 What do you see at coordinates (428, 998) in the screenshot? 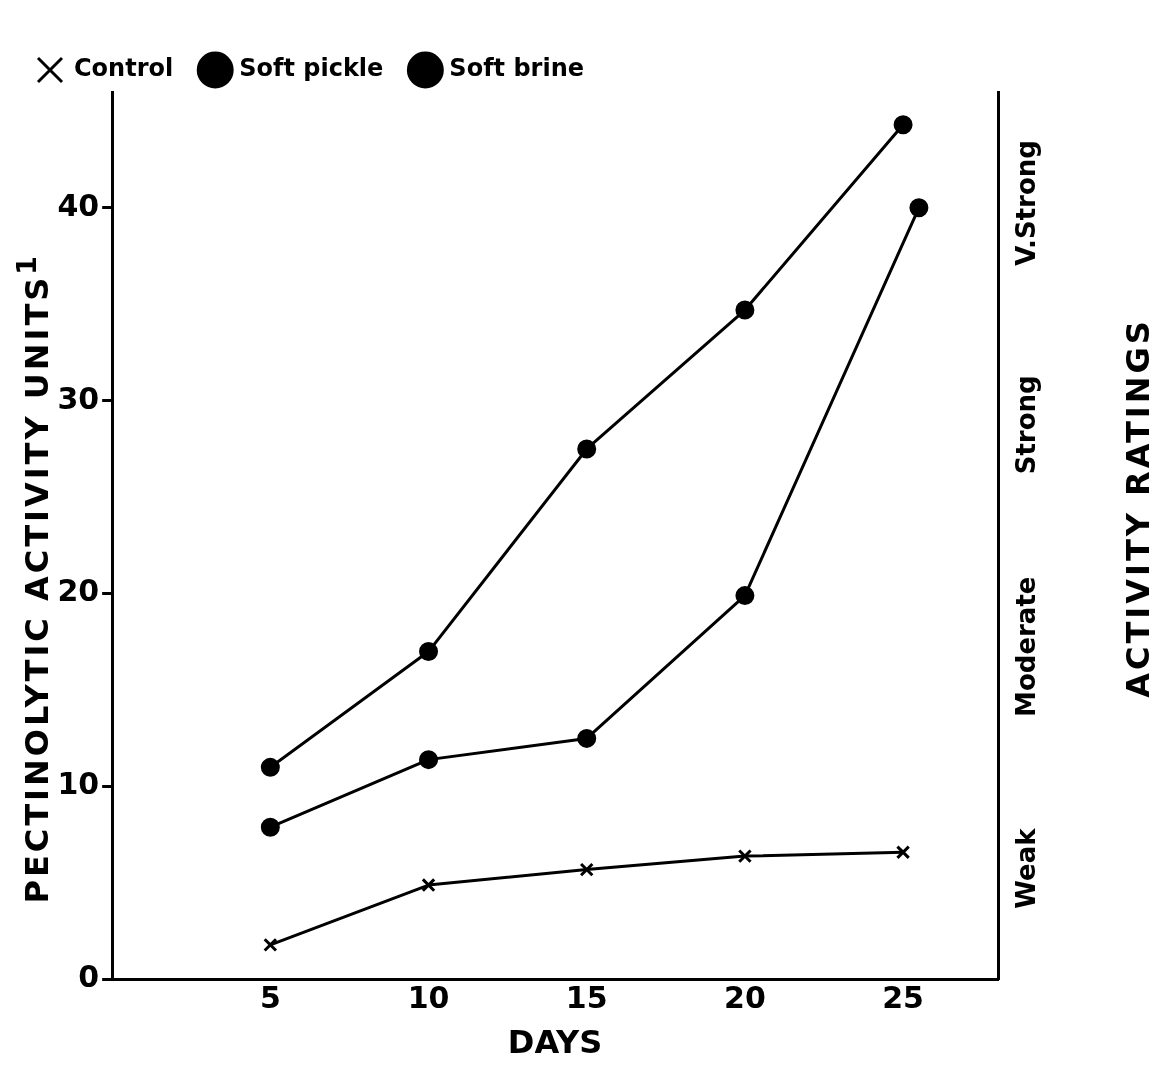
I see `x-tick-label: 10` at bounding box center [428, 998].